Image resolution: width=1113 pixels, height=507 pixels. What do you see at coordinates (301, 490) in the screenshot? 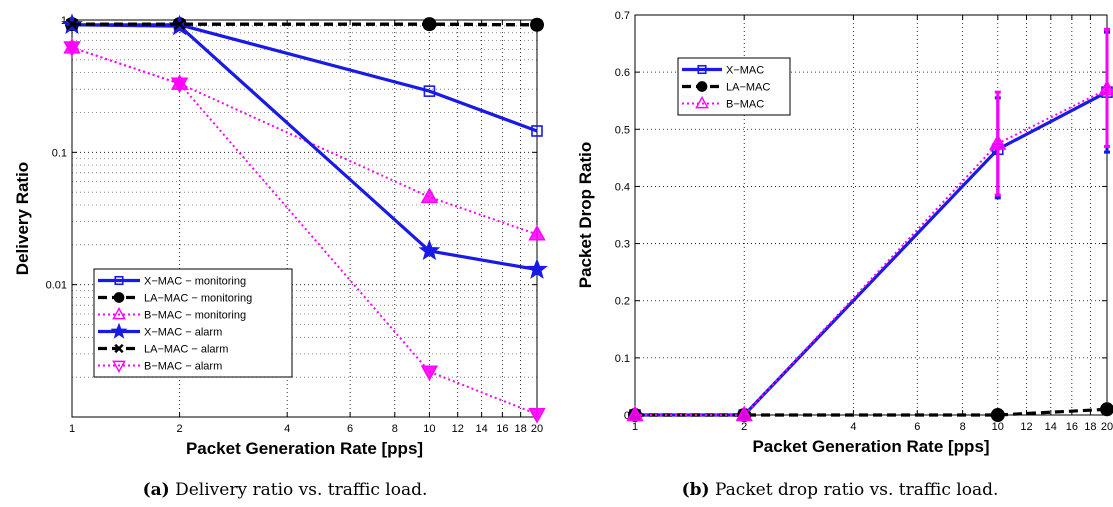
I see `caption-a-text: Delivery ratio vs. traffic load.` at bounding box center [301, 490].